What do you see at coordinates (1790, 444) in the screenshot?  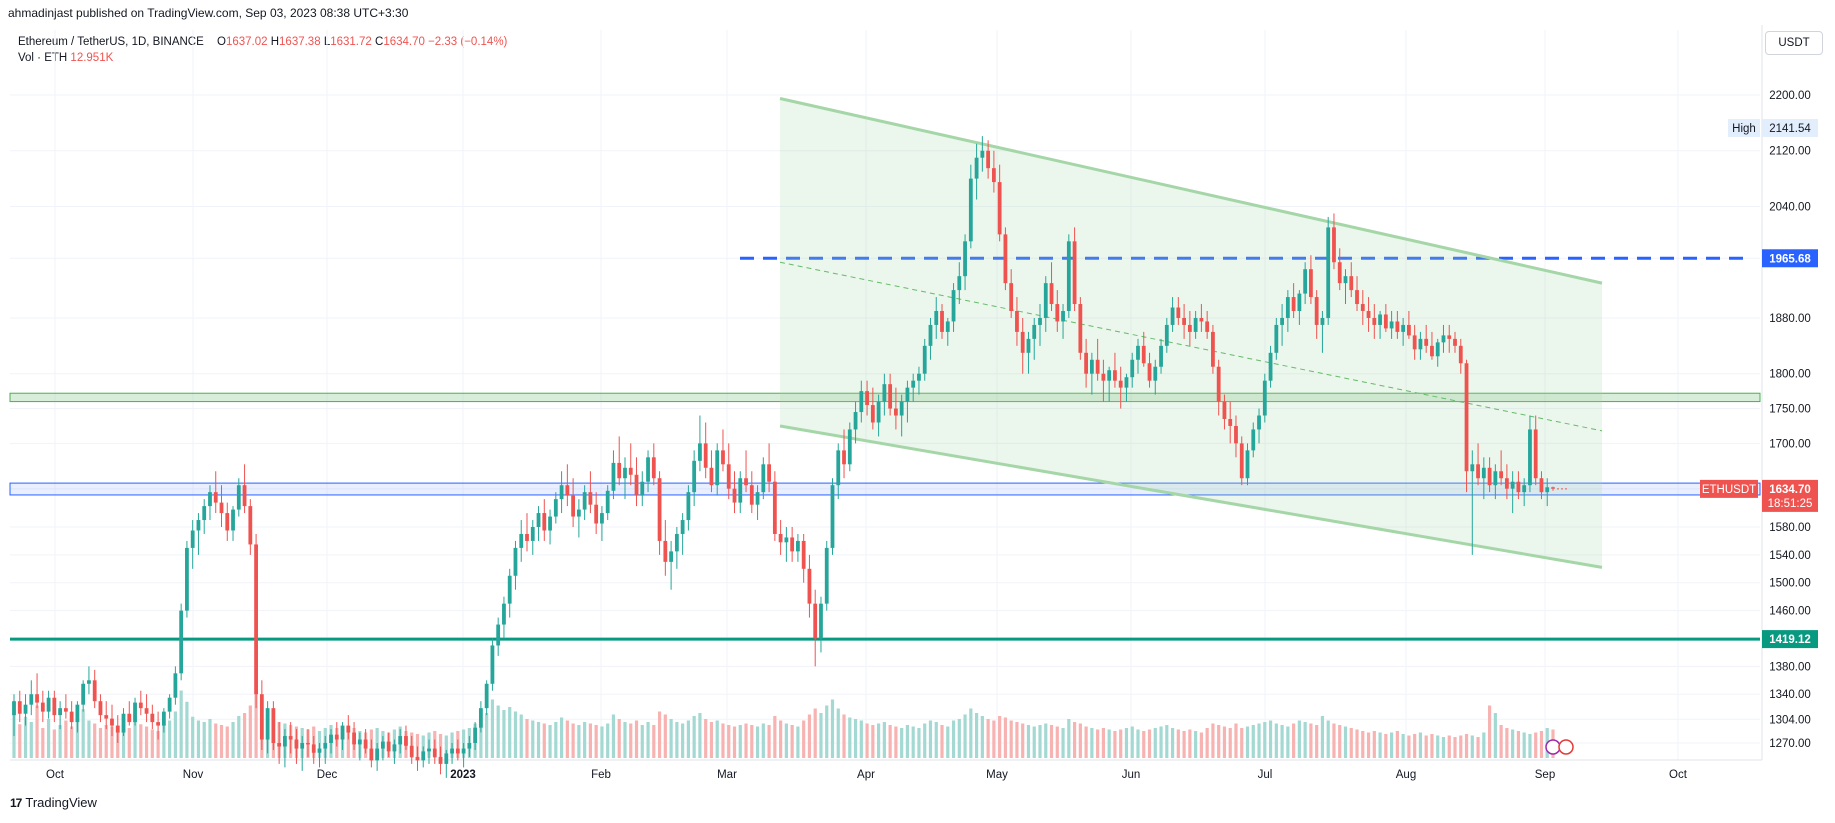 I see `price-tick-label: 1700.00` at bounding box center [1790, 444].